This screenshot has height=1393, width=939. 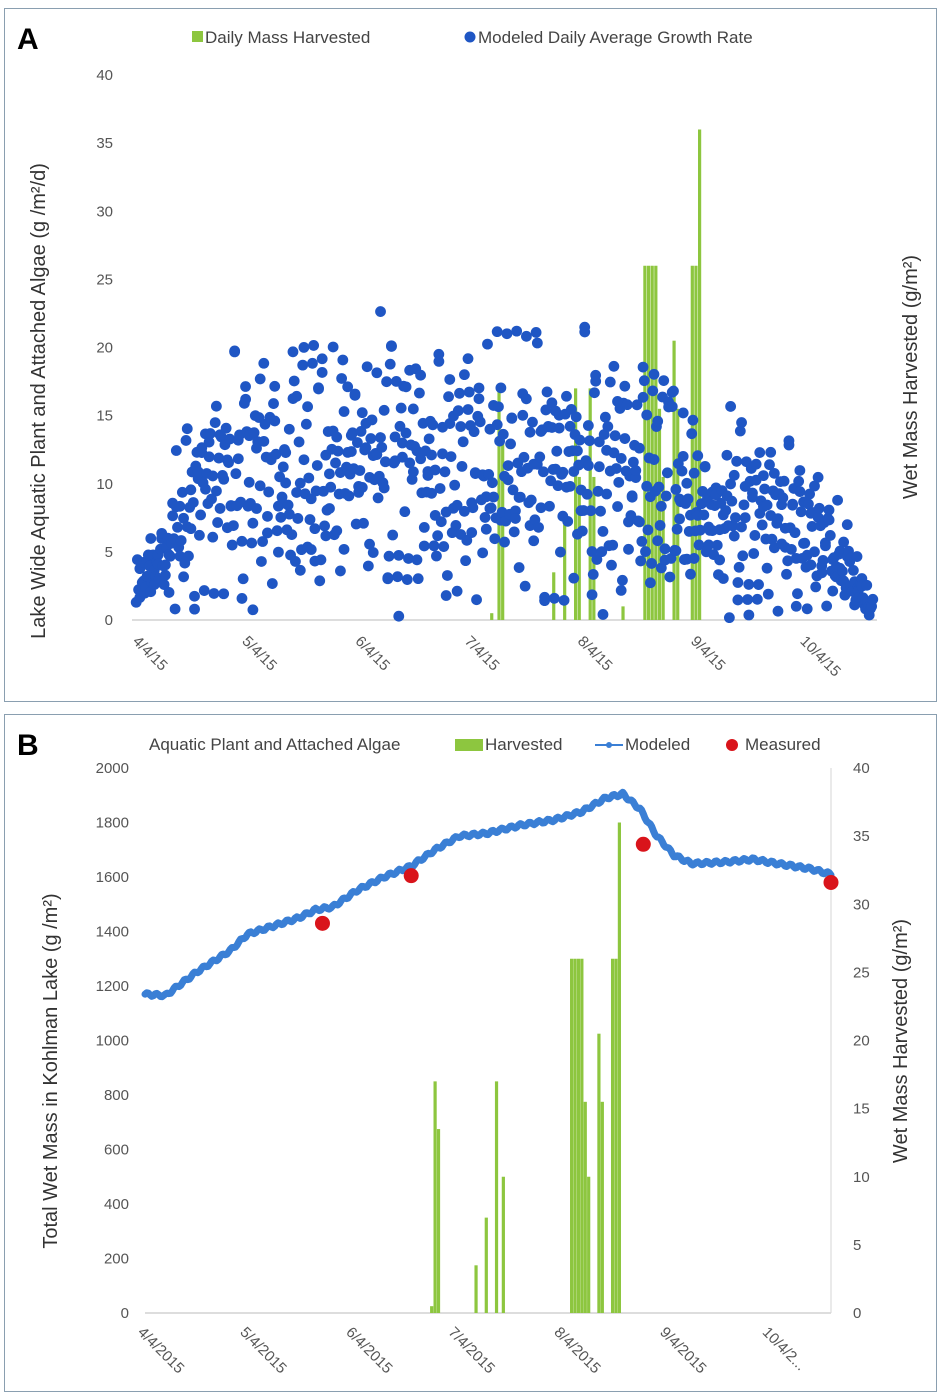 What do you see at coordinates (112, 823) in the screenshot?
I see `y-tick-label-left-b: 1800` at bounding box center [112, 823].